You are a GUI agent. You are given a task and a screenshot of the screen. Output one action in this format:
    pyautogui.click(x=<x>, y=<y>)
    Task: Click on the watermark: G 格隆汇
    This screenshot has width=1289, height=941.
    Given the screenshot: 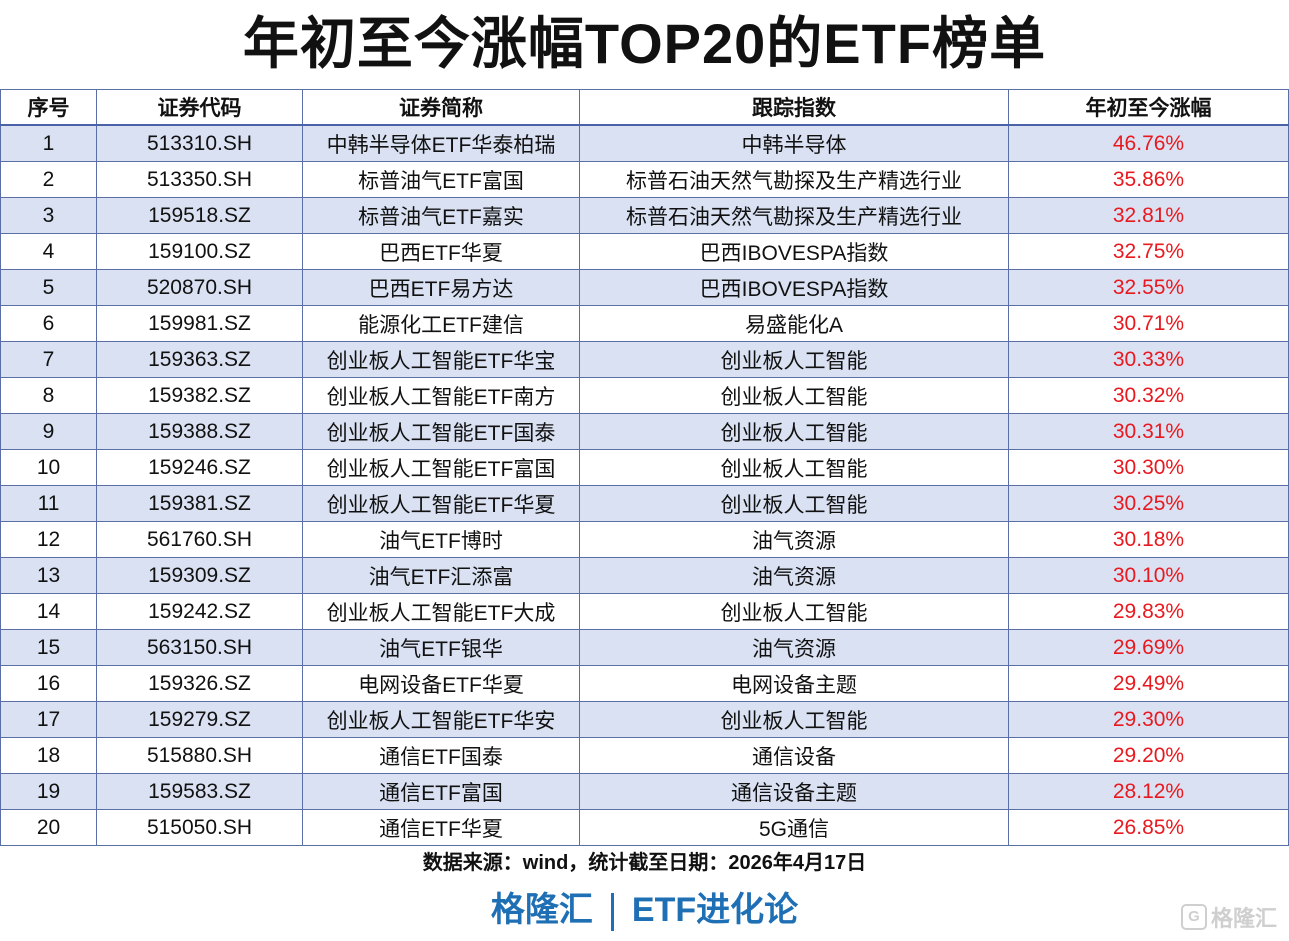 What is the action you would take?
    pyautogui.click(x=1228, y=917)
    